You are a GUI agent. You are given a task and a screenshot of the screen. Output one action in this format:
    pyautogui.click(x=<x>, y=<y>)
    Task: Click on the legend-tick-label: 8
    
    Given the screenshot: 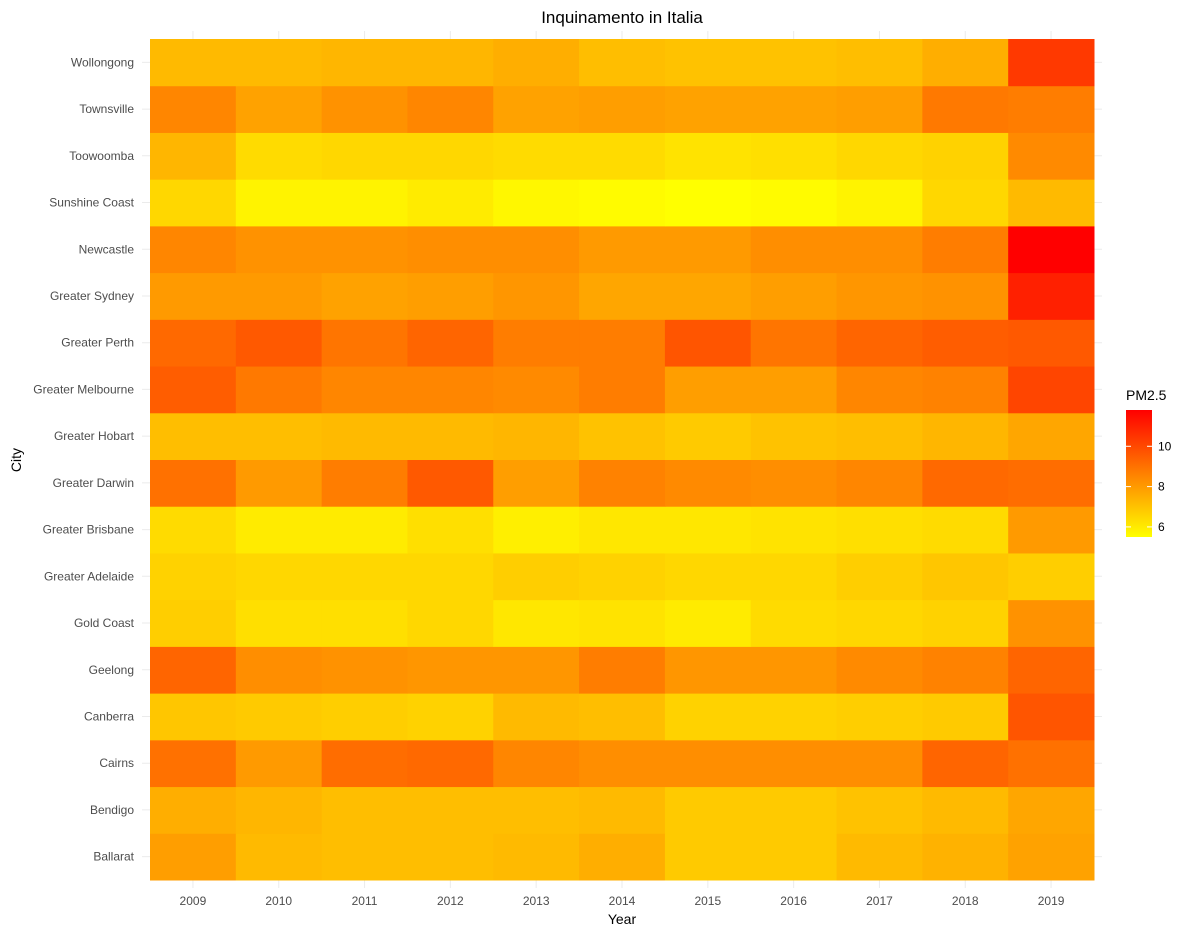 What is the action you would take?
    pyautogui.click(x=1161, y=487)
    